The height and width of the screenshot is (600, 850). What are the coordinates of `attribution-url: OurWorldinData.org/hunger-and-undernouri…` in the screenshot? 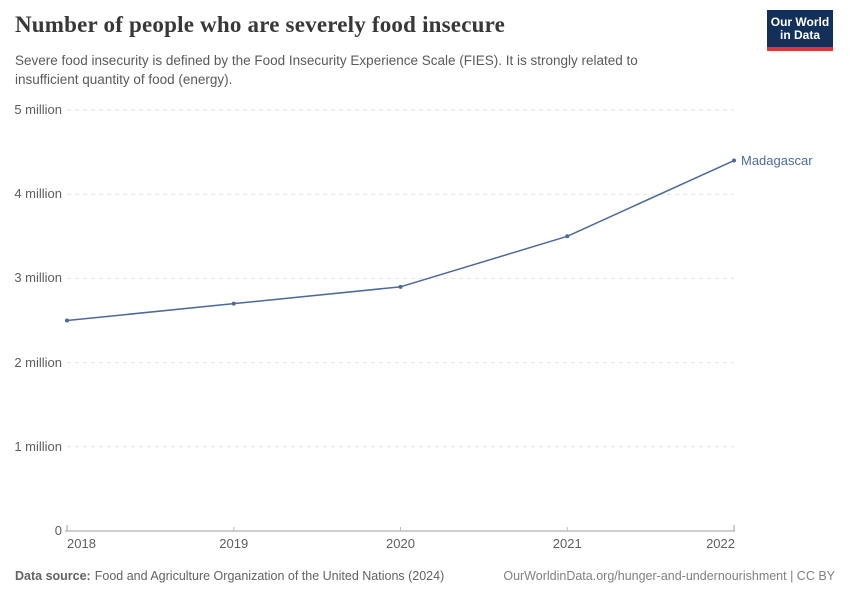 It's located at (669, 576).